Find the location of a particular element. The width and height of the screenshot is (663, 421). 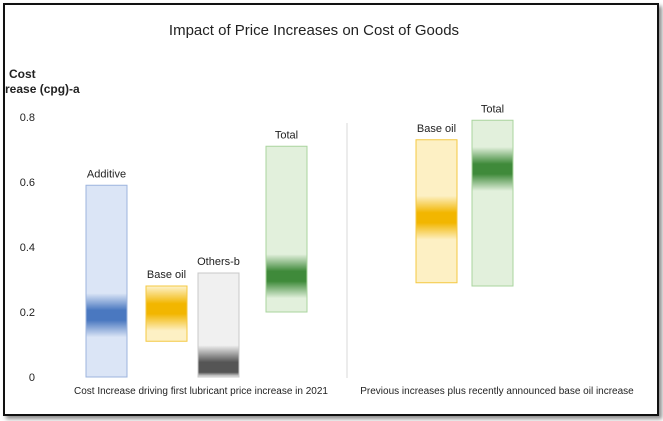

y-tick-label: 0.4 is located at coordinates (27, 248).